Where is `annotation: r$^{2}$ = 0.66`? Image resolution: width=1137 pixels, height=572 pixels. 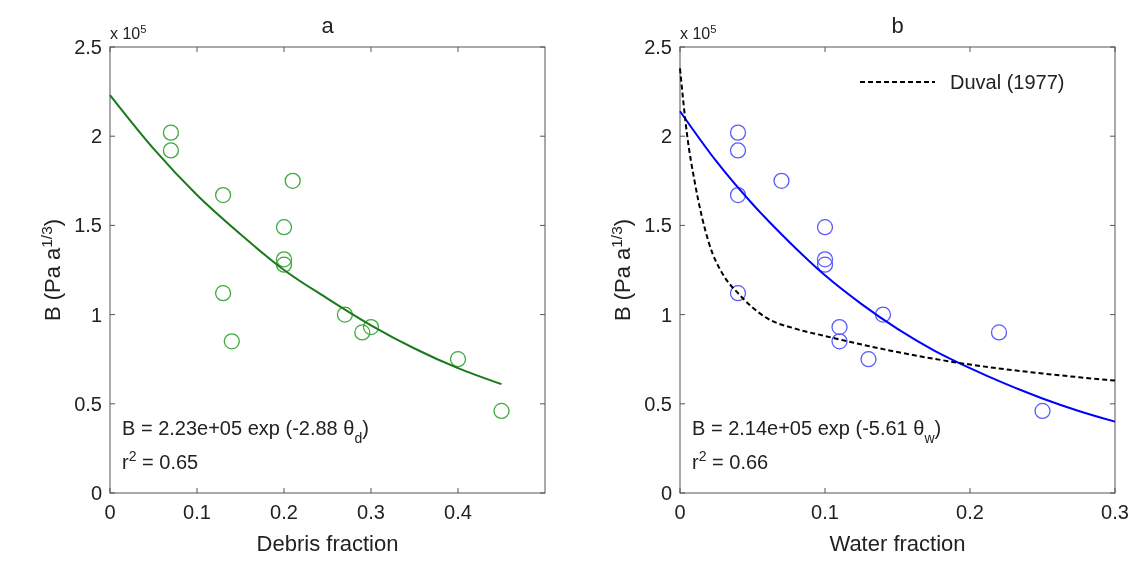
annotation: r$^{2}$ = 0.66 is located at coordinates (730, 460).